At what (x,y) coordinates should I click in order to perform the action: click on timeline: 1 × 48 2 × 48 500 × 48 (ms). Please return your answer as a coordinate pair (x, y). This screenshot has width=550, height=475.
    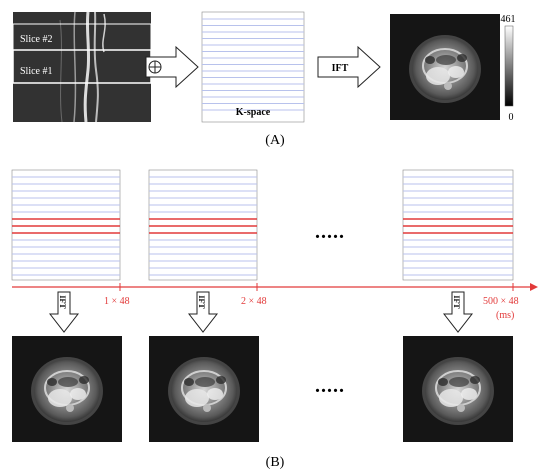
    Looking at the image, I should click on (275, 302).